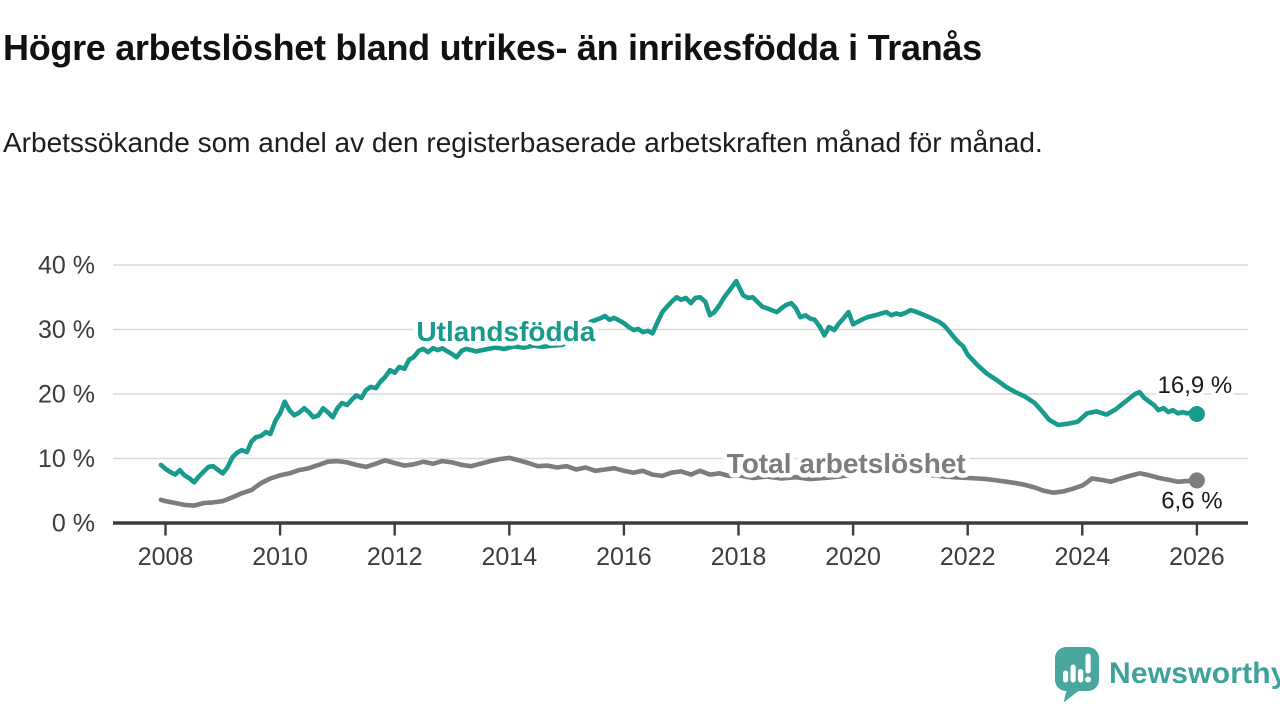 The width and height of the screenshot is (1280, 720). I want to click on logo-exclamation-bar, so click(1088, 663).